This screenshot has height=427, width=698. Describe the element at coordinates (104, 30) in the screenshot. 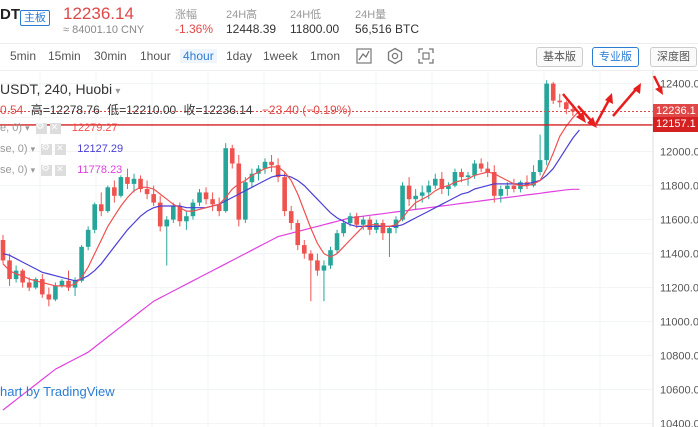

I see `cny-price: ≈ 84001.10 CNY` at that location.